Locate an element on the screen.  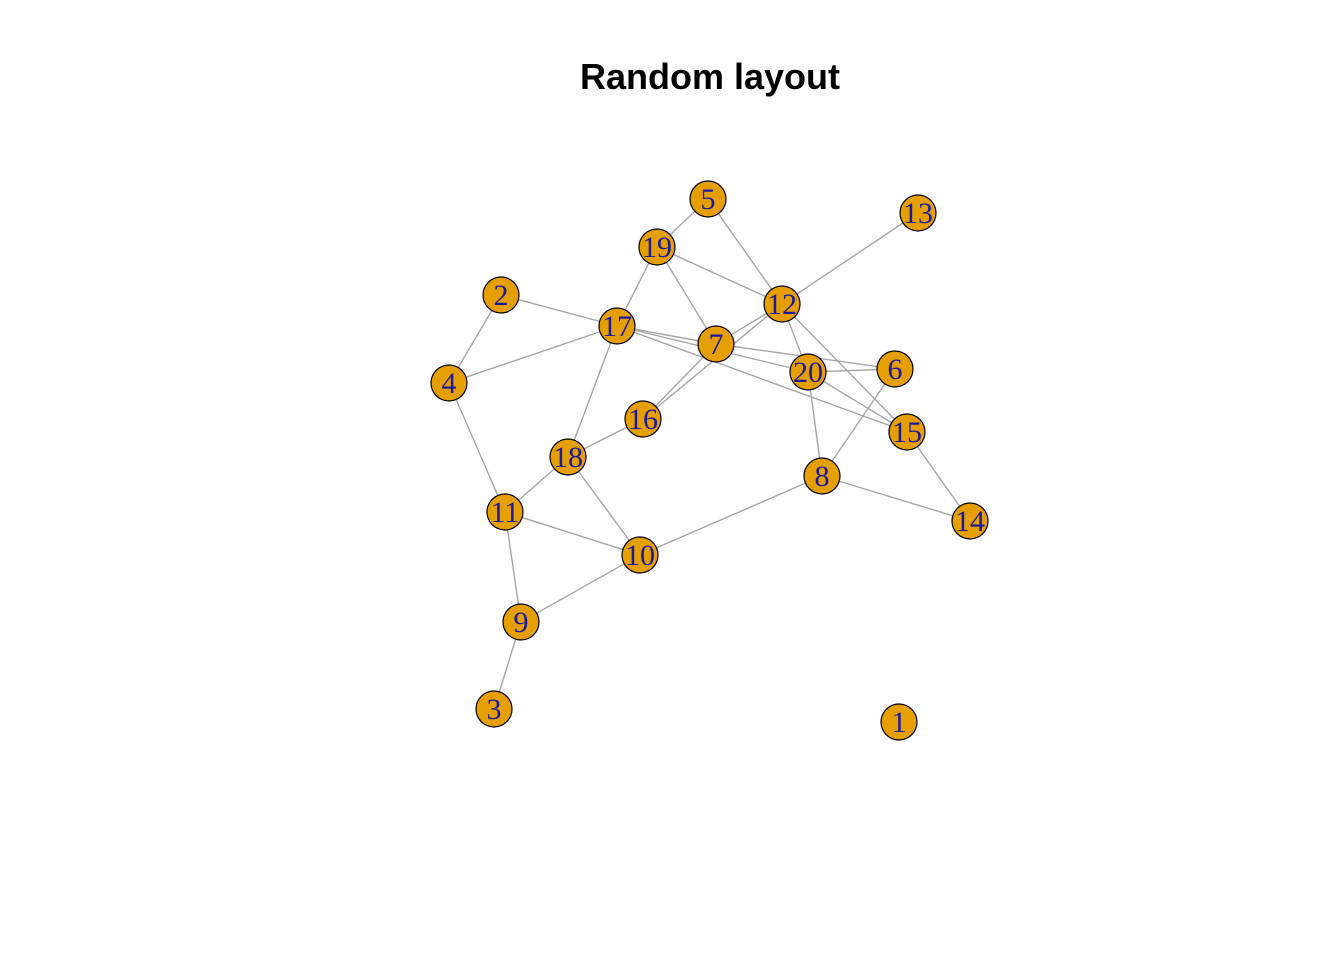
chart-title: Random layout is located at coordinates (709, 76).